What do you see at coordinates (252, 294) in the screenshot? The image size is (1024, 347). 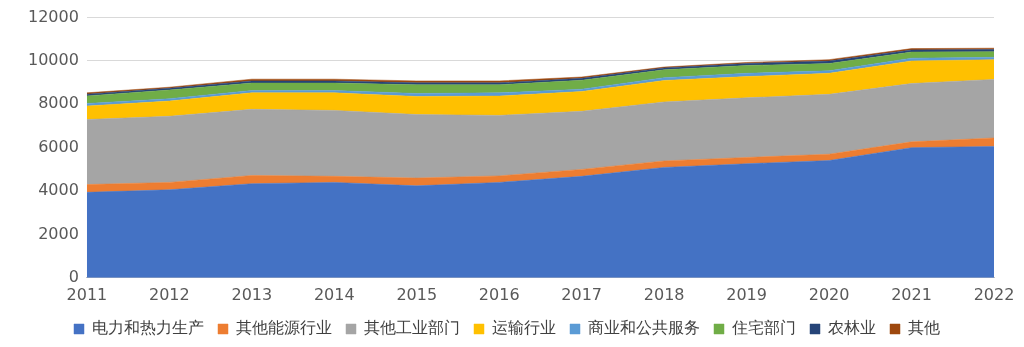 I see `x-tick-label: 2013` at bounding box center [252, 294].